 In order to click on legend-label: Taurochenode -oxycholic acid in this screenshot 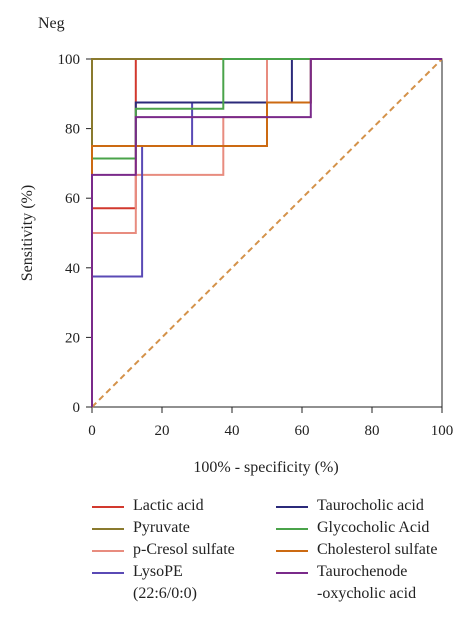, I will do `click(367, 582)`.